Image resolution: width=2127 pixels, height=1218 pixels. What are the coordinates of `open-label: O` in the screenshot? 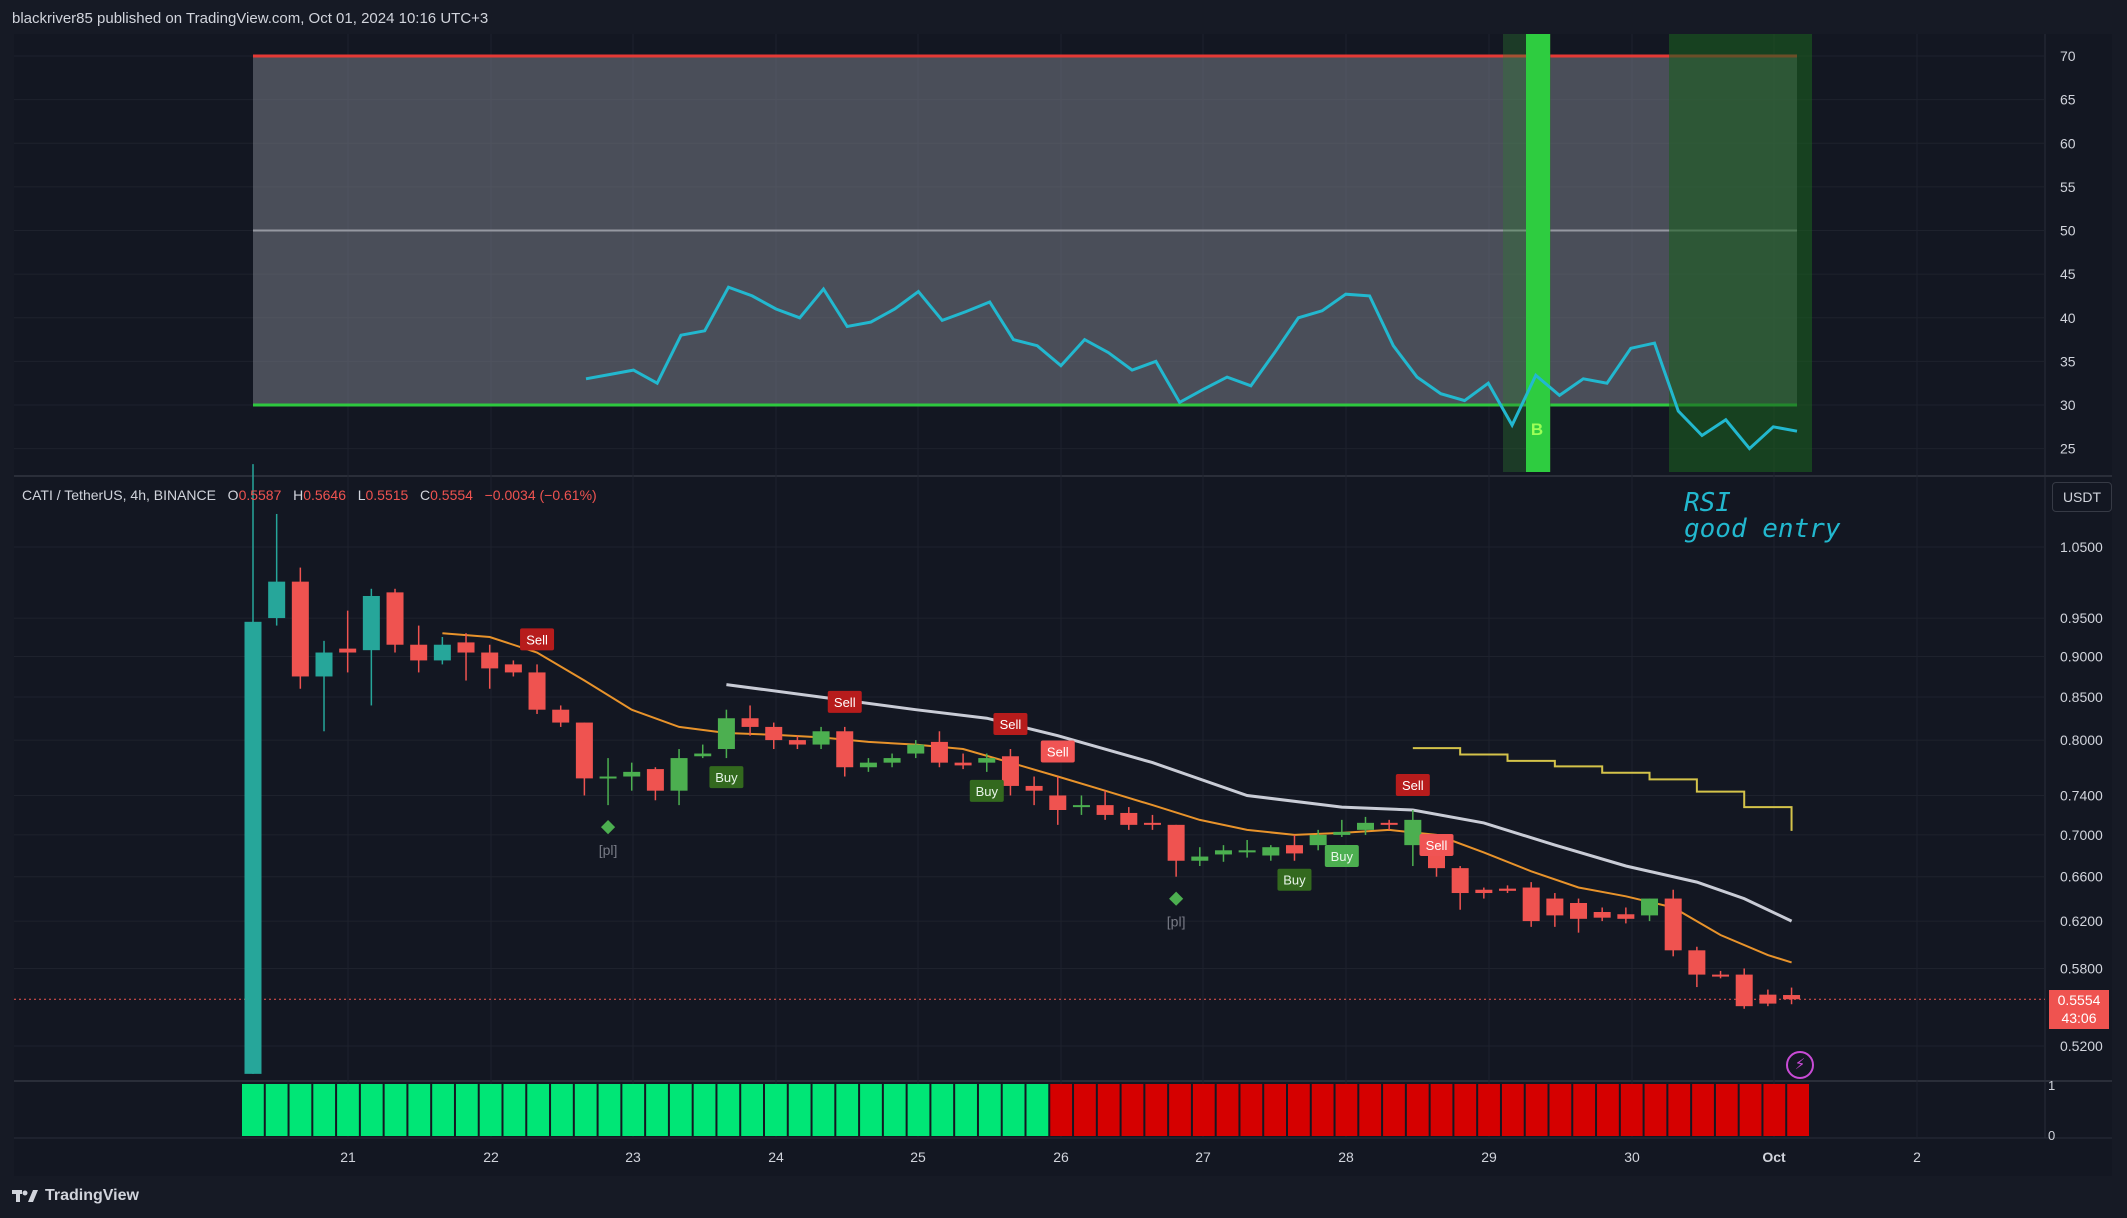 It's located at (233, 495).